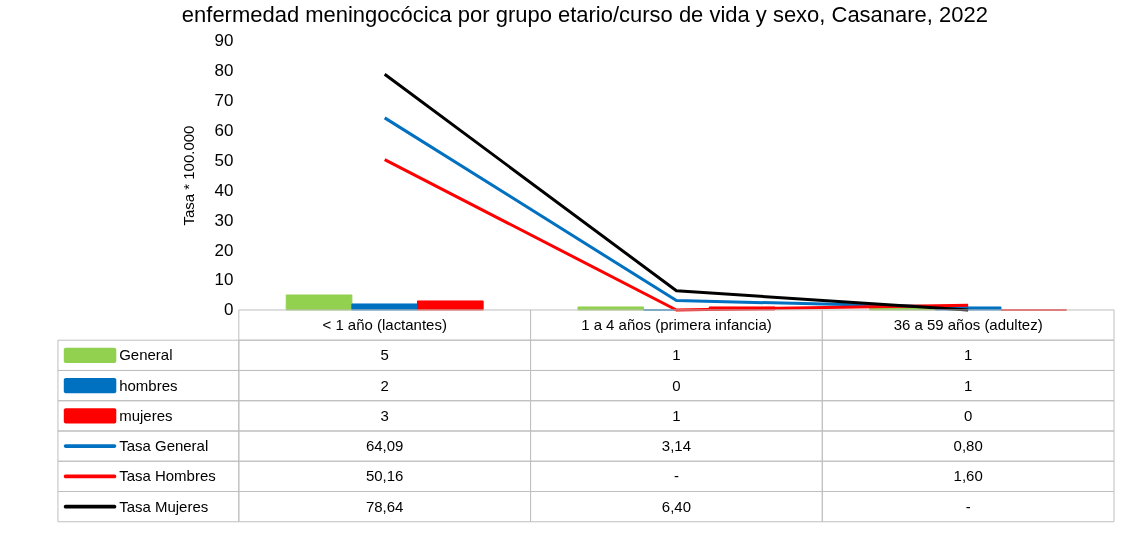 The image size is (1135, 542). I want to click on y-tick-label: 70, so click(224, 100).